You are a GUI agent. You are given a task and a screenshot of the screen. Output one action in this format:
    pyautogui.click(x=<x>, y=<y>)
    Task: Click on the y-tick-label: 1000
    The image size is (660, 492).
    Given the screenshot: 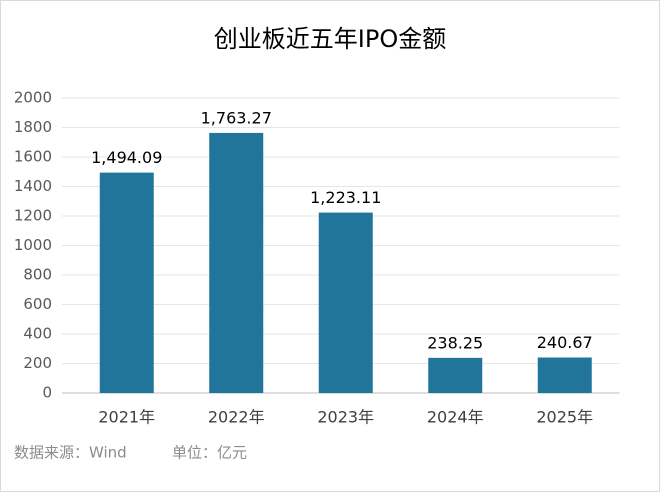 What is the action you would take?
    pyautogui.click(x=33, y=245)
    